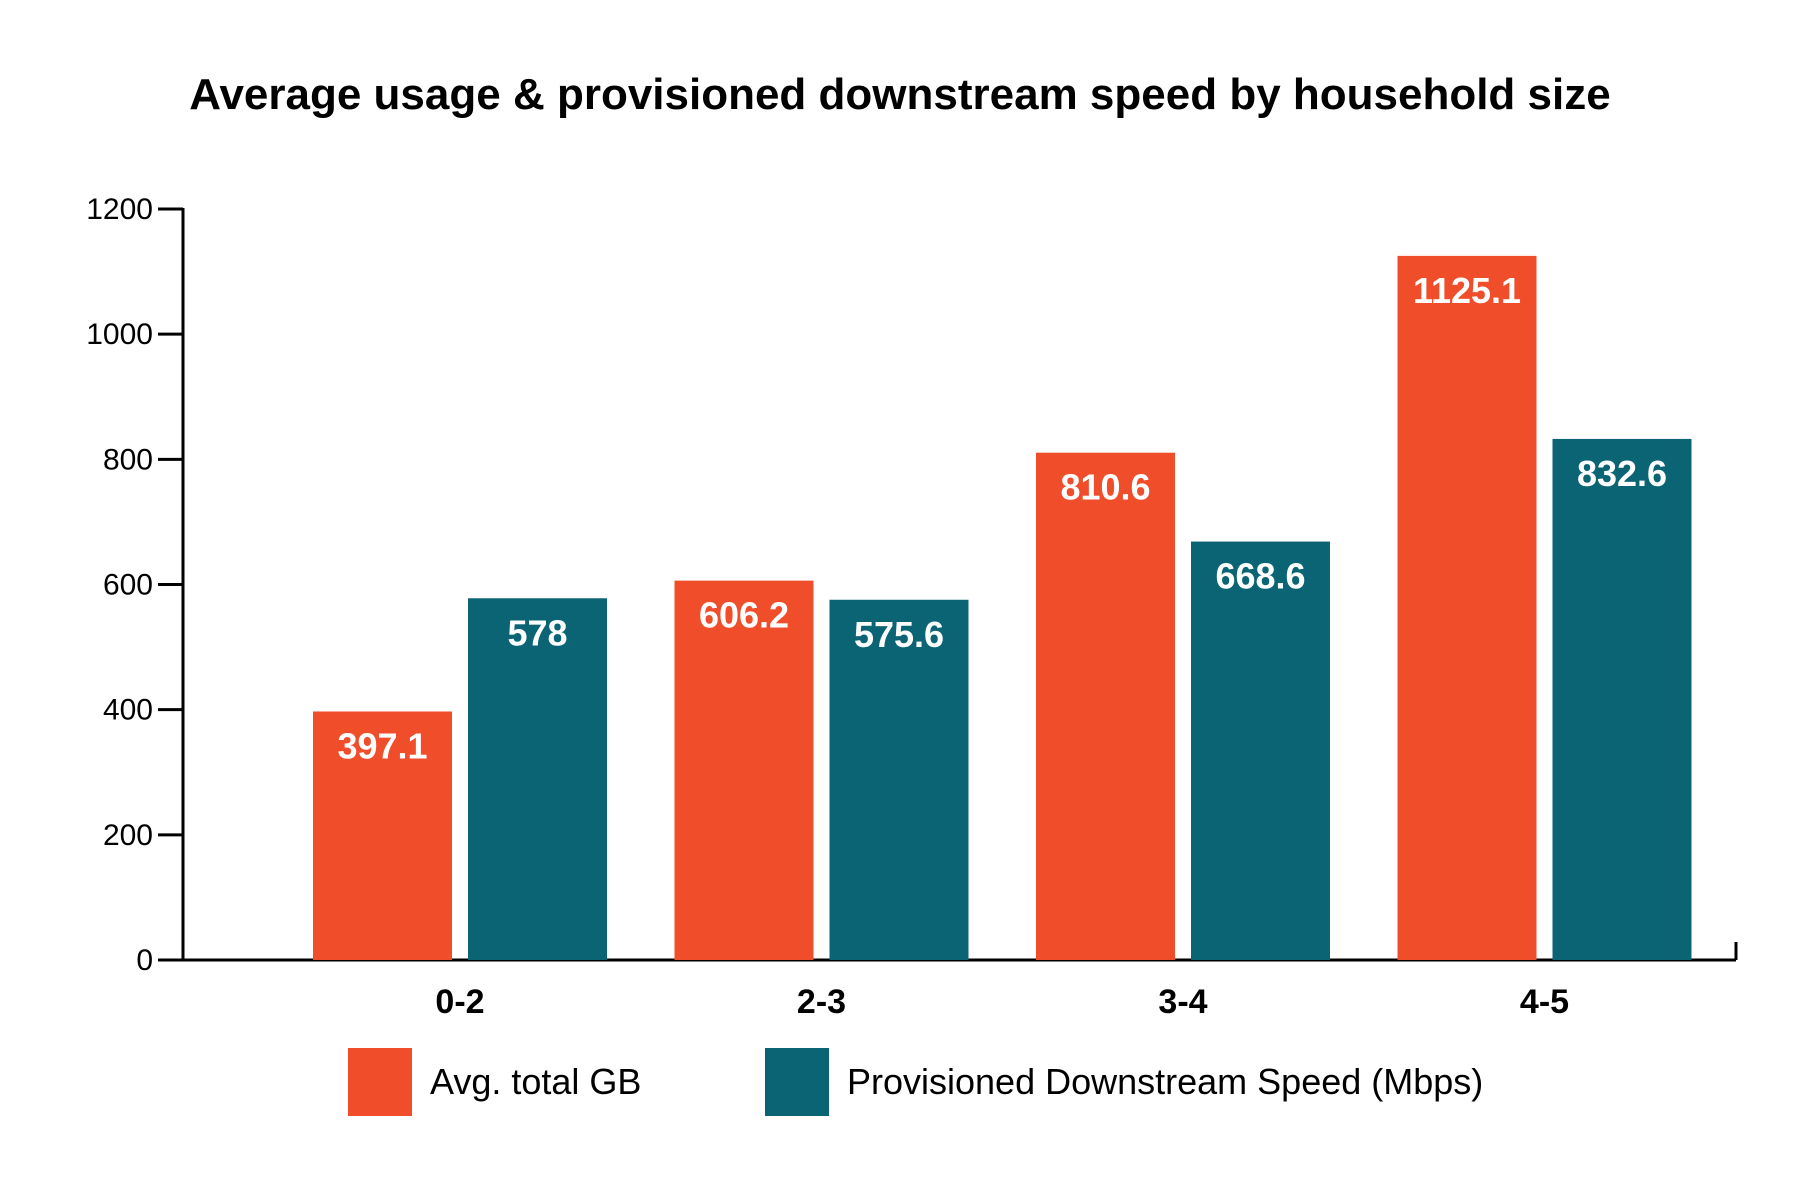 This screenshot has width=1800, height=1200. I want to click on y-tick-label: 800, so click(128, 459).